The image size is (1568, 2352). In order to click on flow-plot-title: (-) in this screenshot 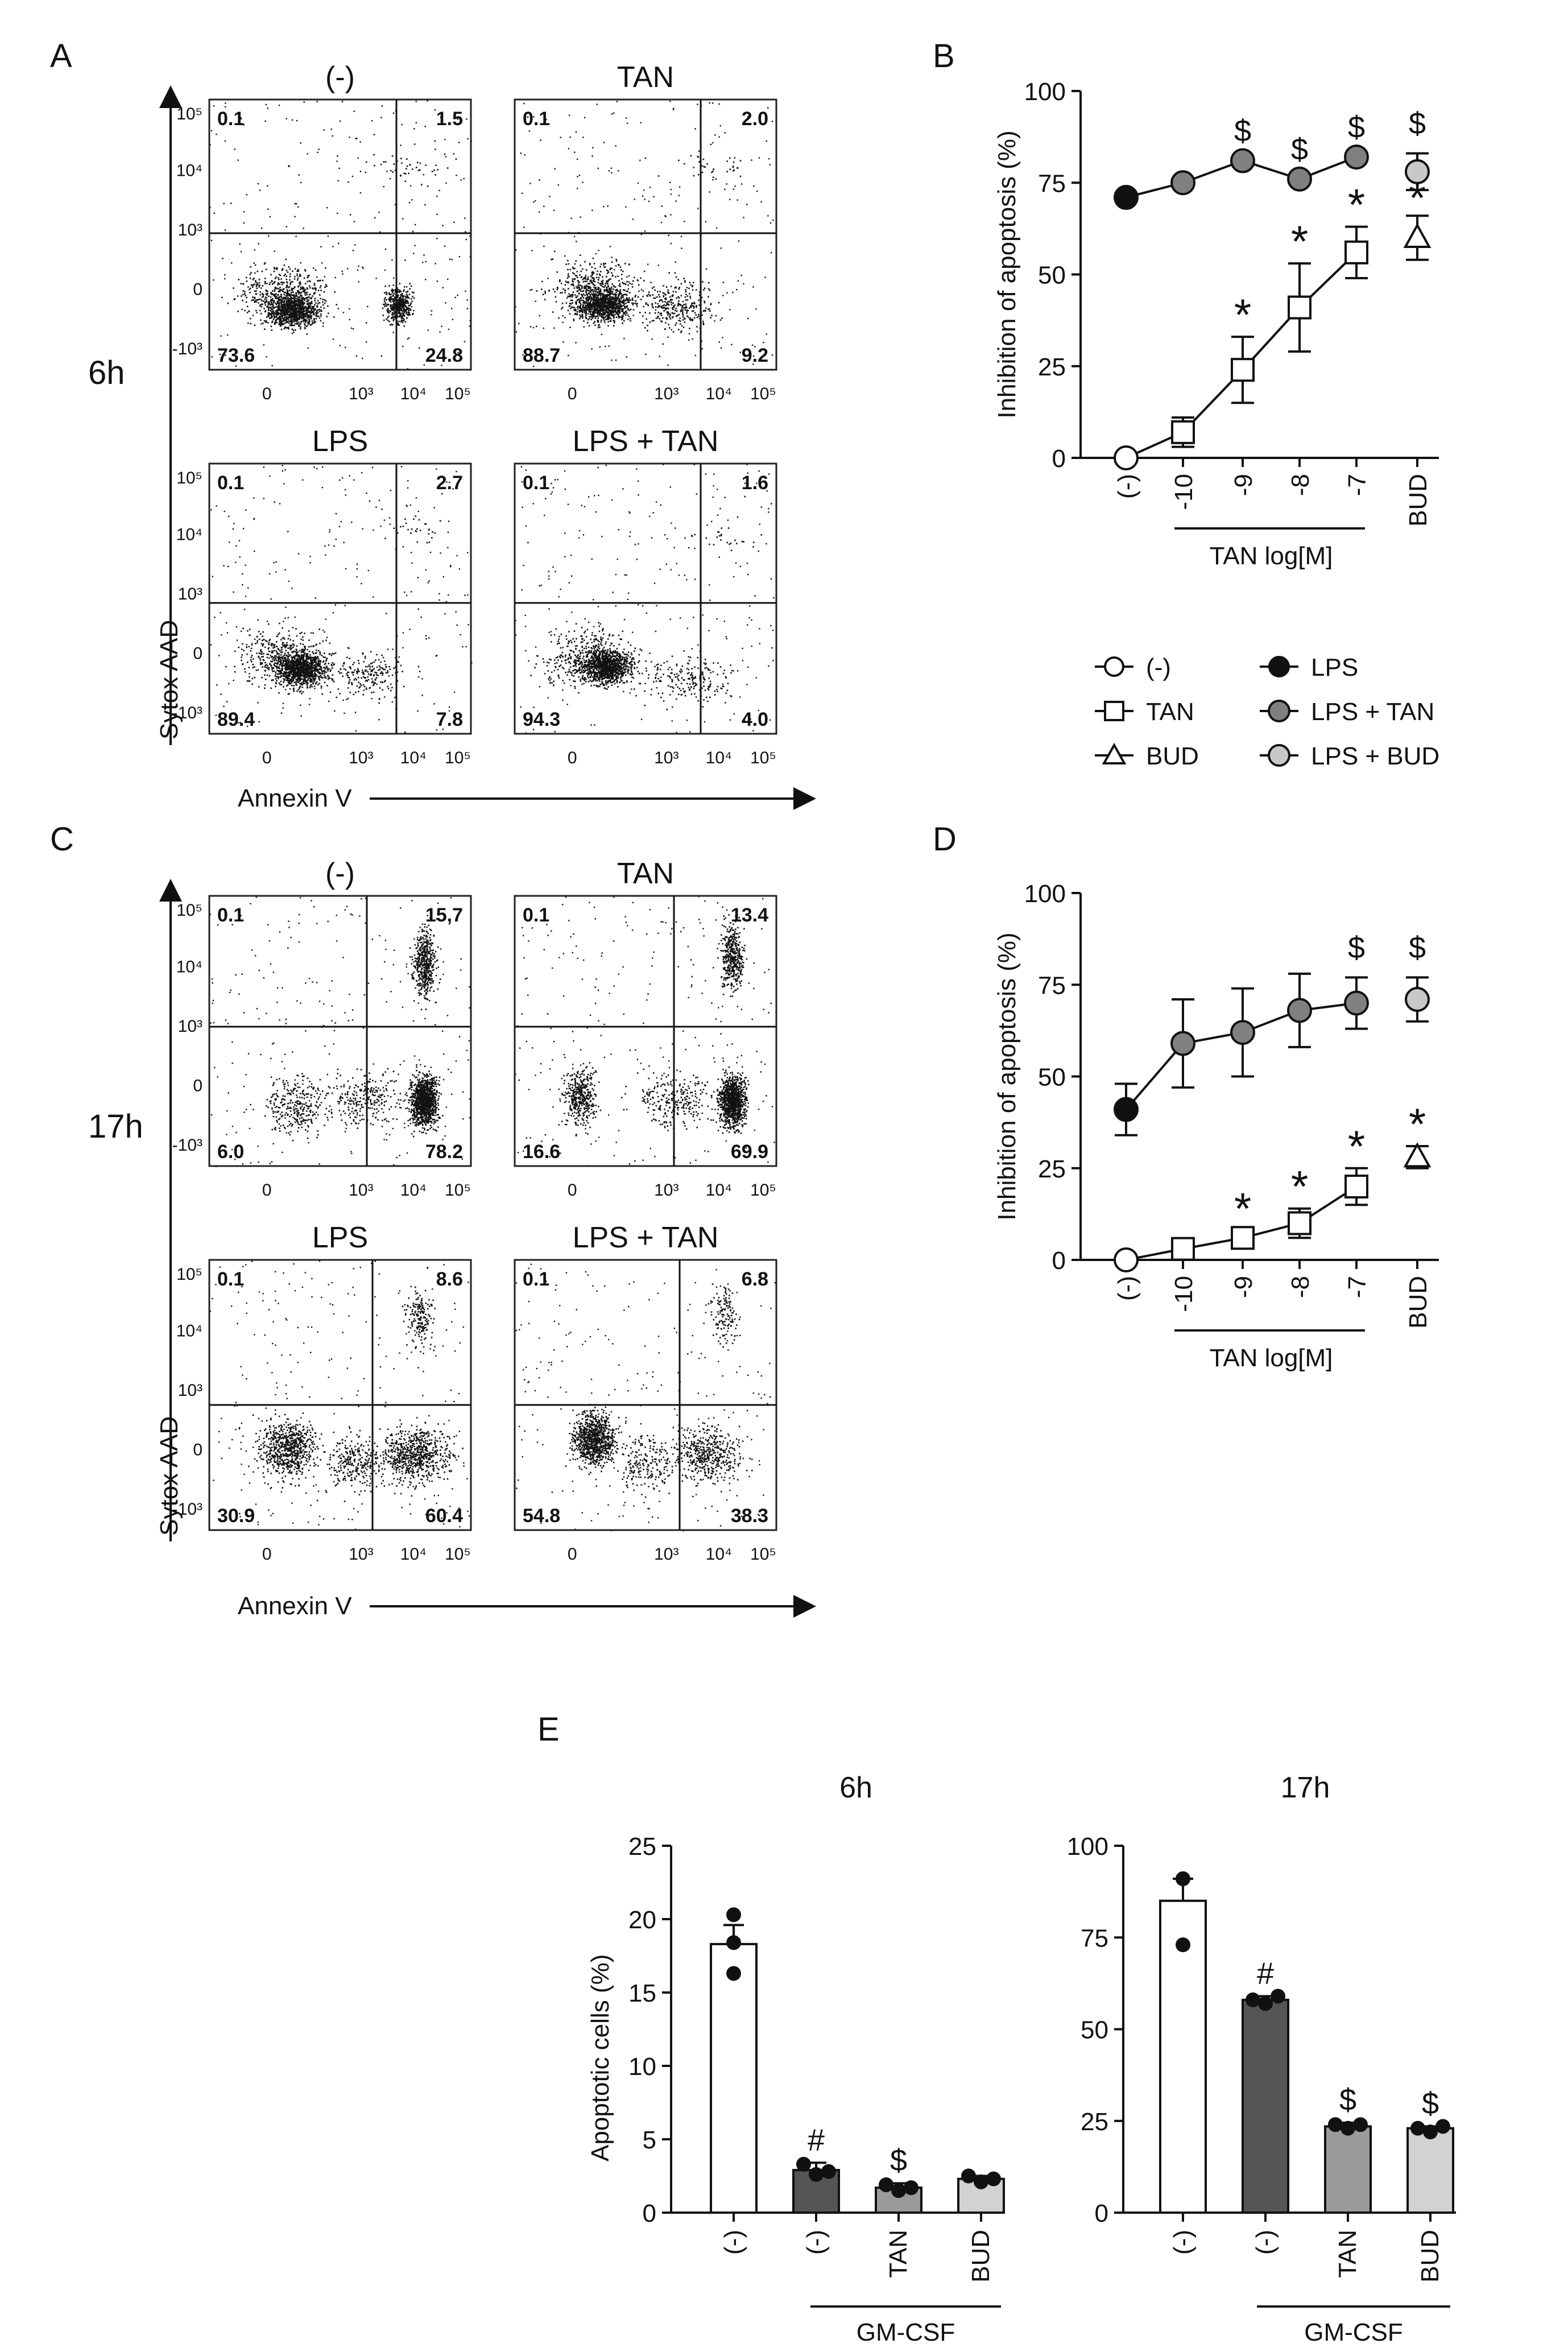, I will do `click(340, 77)`.